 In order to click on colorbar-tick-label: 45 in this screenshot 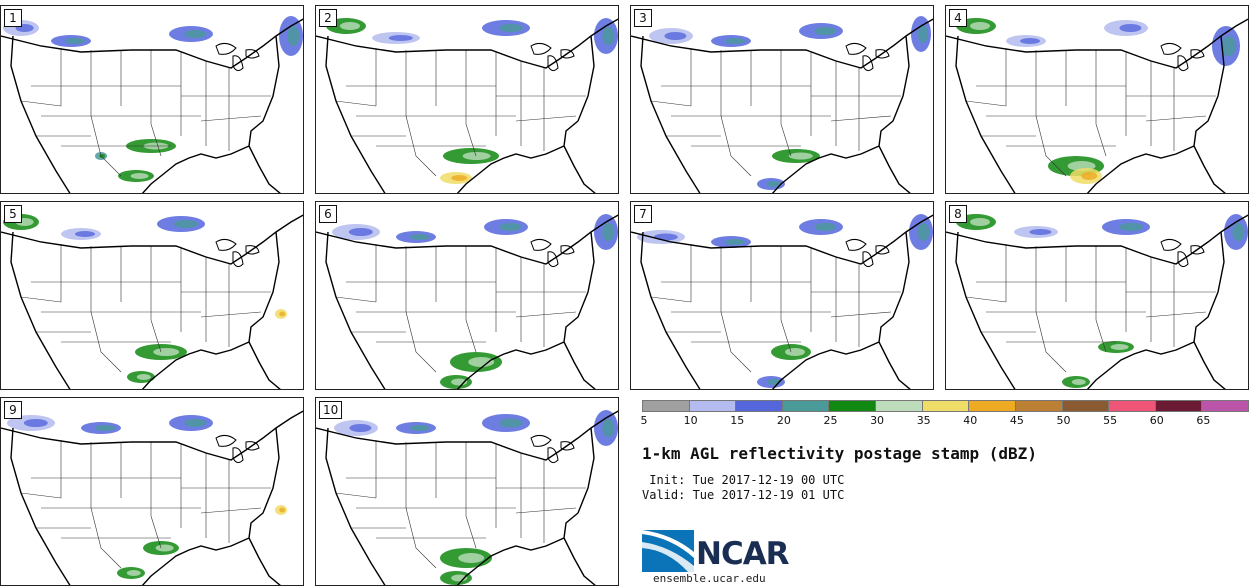, I will do `click(1016, 420)`.